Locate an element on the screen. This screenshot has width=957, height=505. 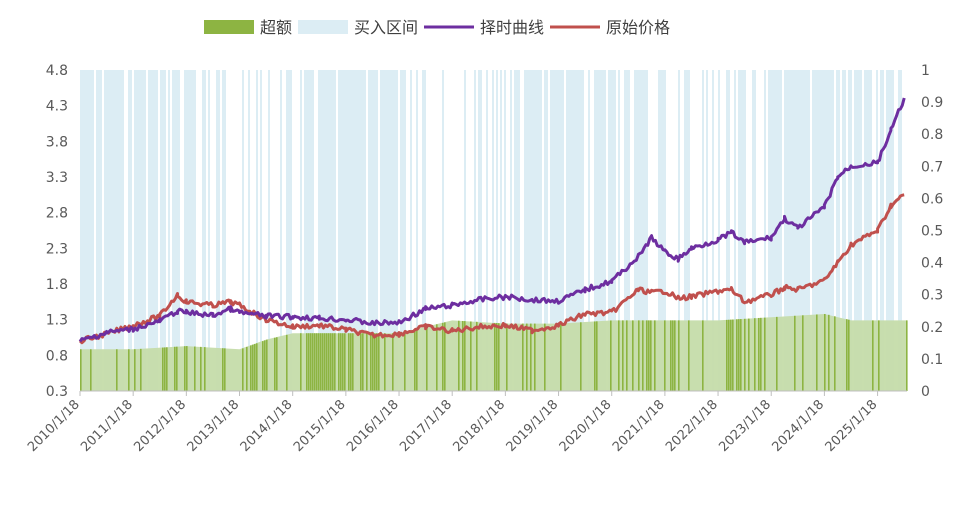
y-left-tick-label: 0.3 is located at coordinates (57, 392).